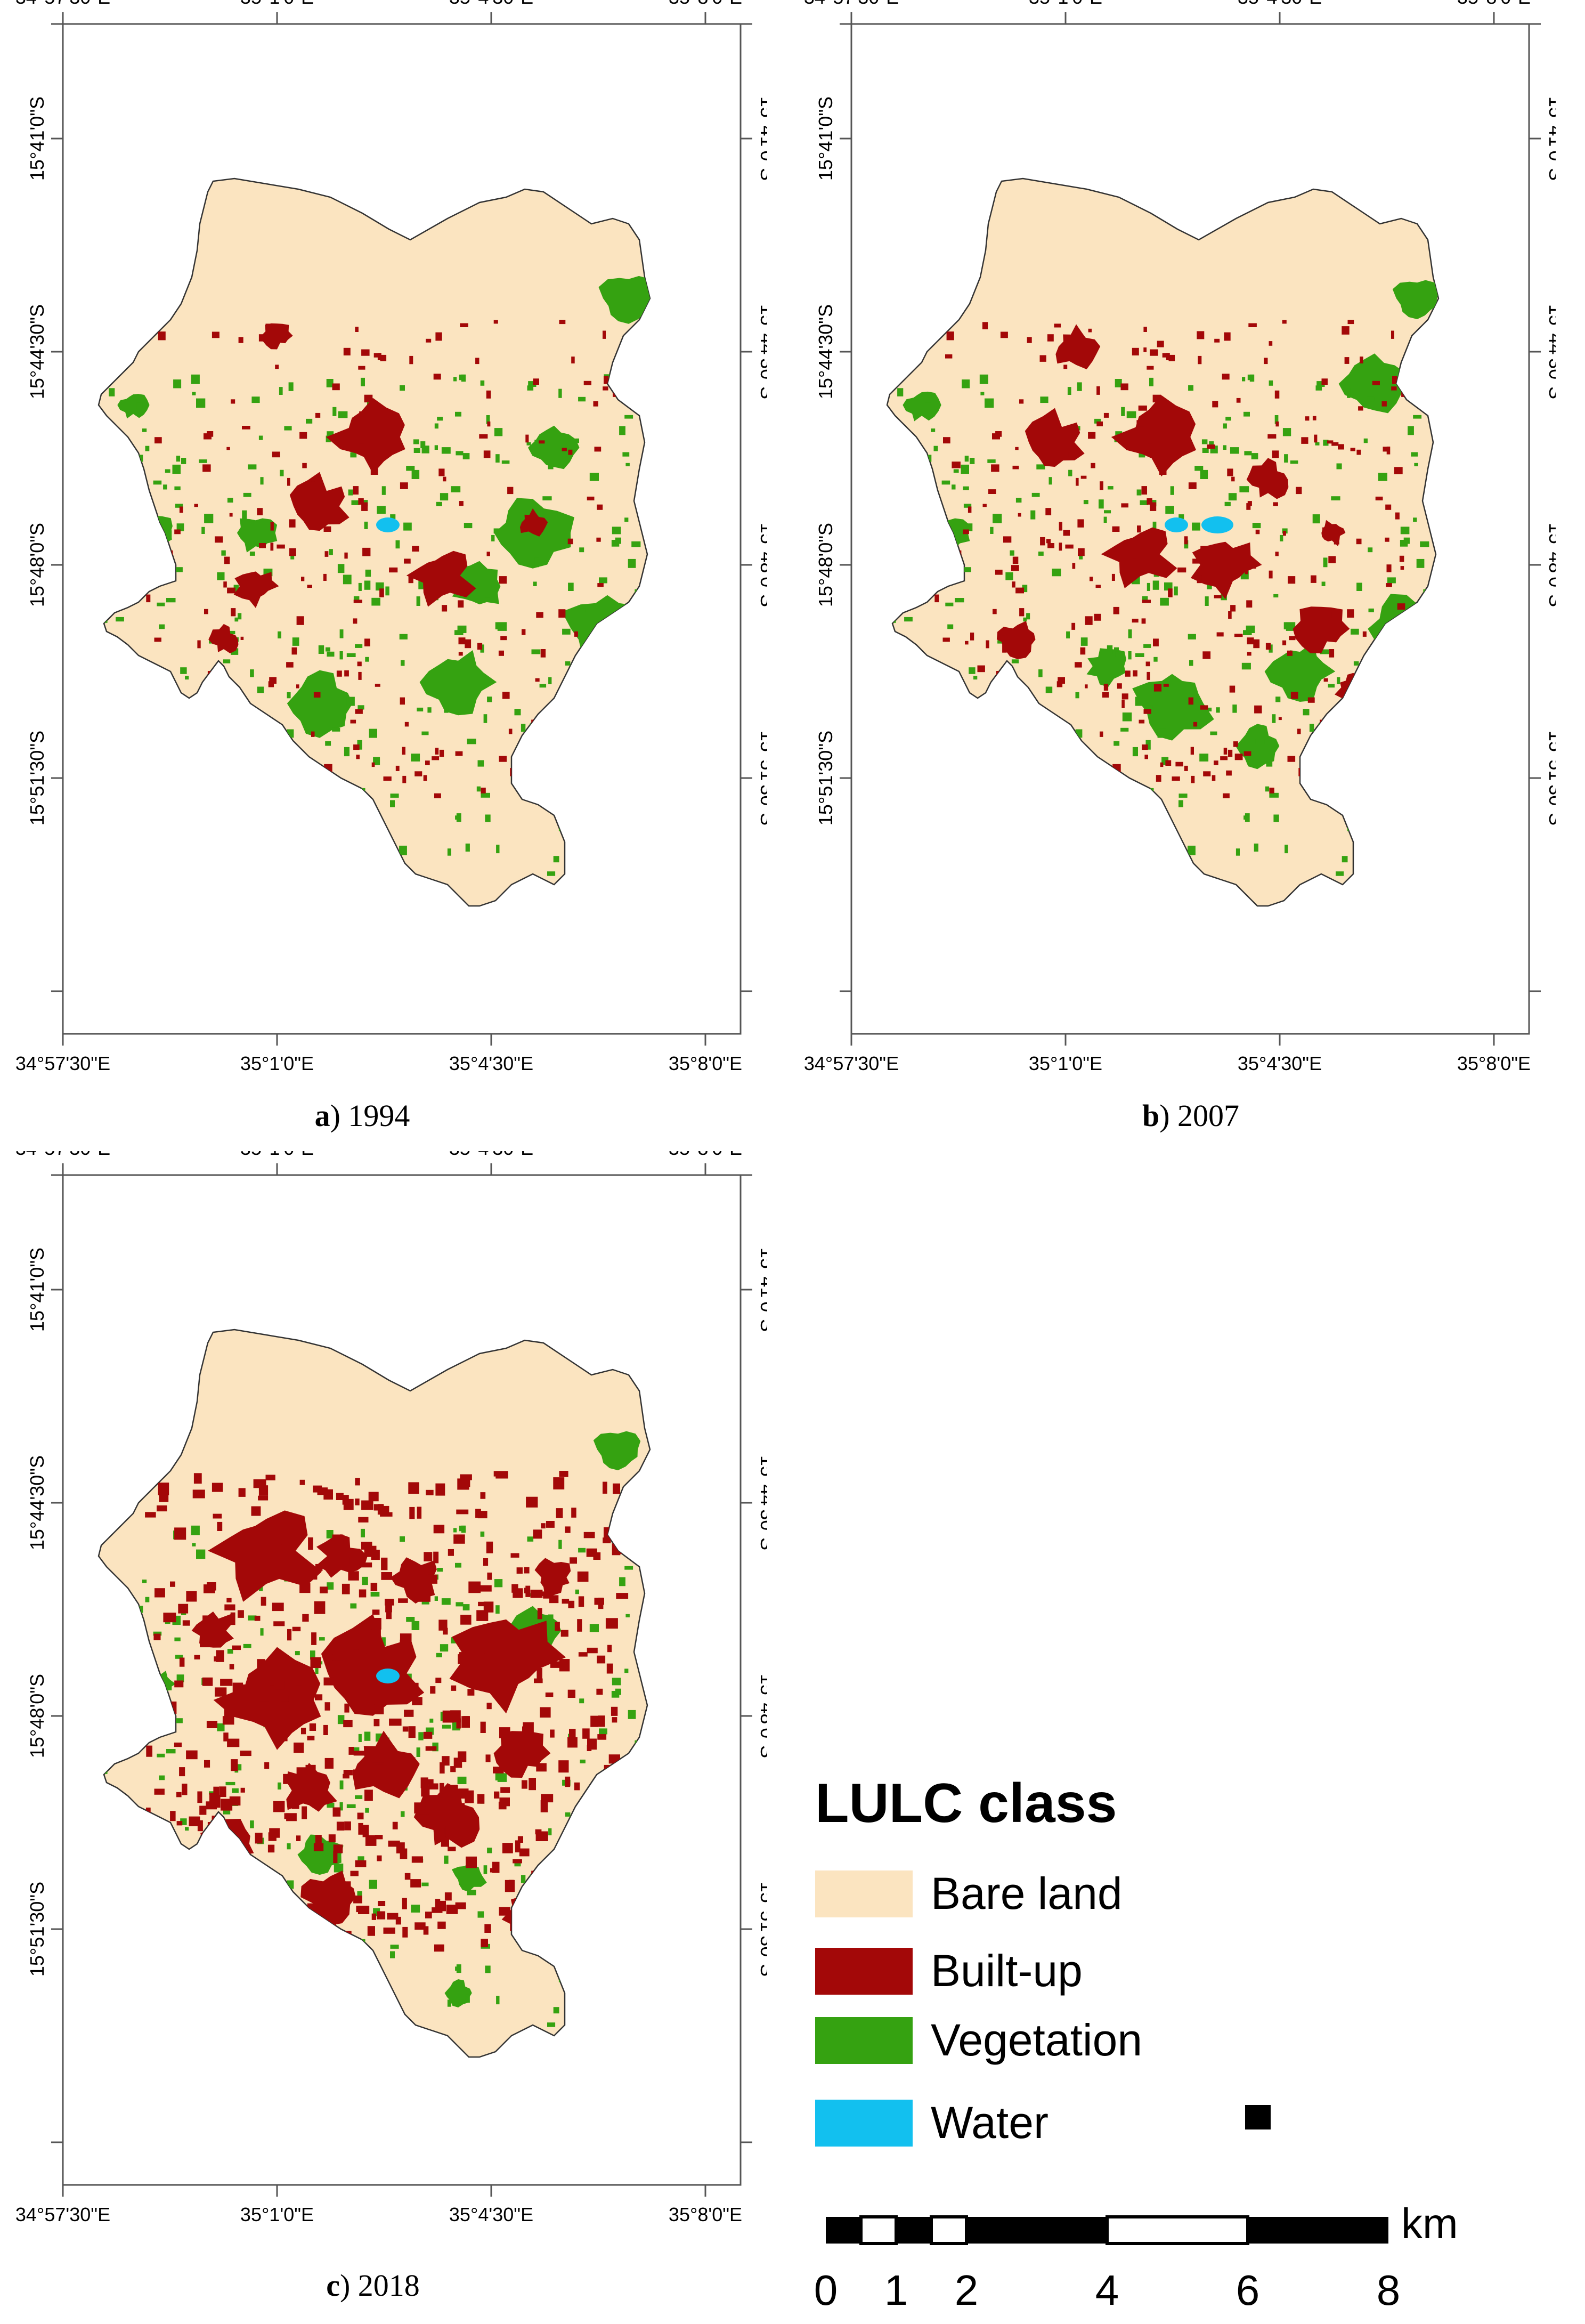 The width and height of the screenshot is (1585, 2324). Describe the element at coordinates (967, 2290) in the screenshot. I see `scale-label: 2` at that location.